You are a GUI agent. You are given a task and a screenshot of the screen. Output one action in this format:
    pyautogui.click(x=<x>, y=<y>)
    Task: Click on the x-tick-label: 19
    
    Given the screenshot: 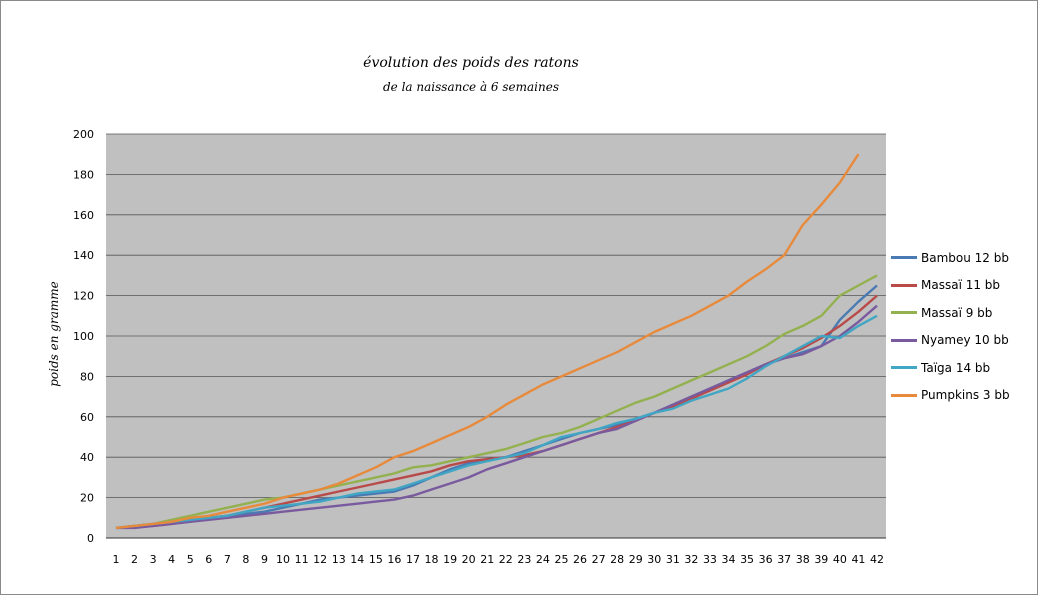 What is the action you would take?
    pyautogui.click(x=450, y=559)
    